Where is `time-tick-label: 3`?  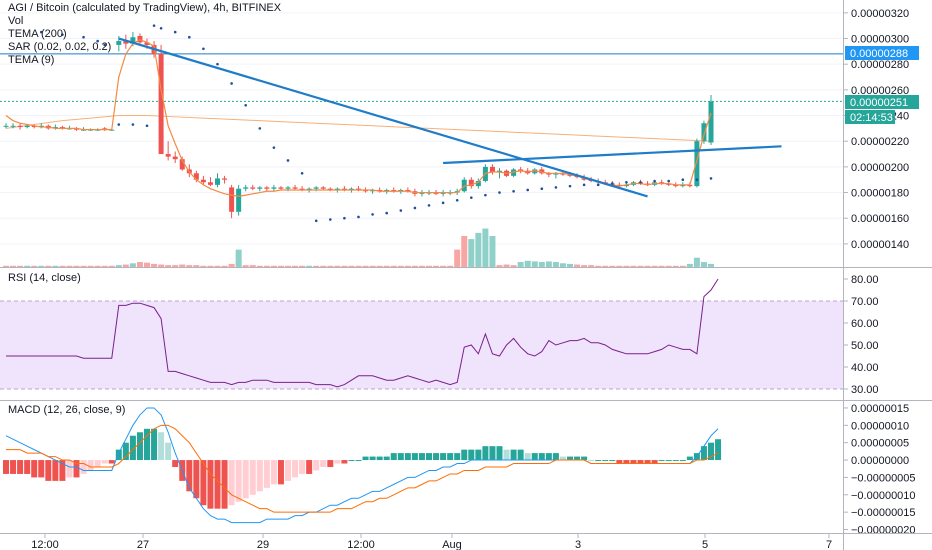 time-tick-label: 3 is located at coordinates (578, 544).